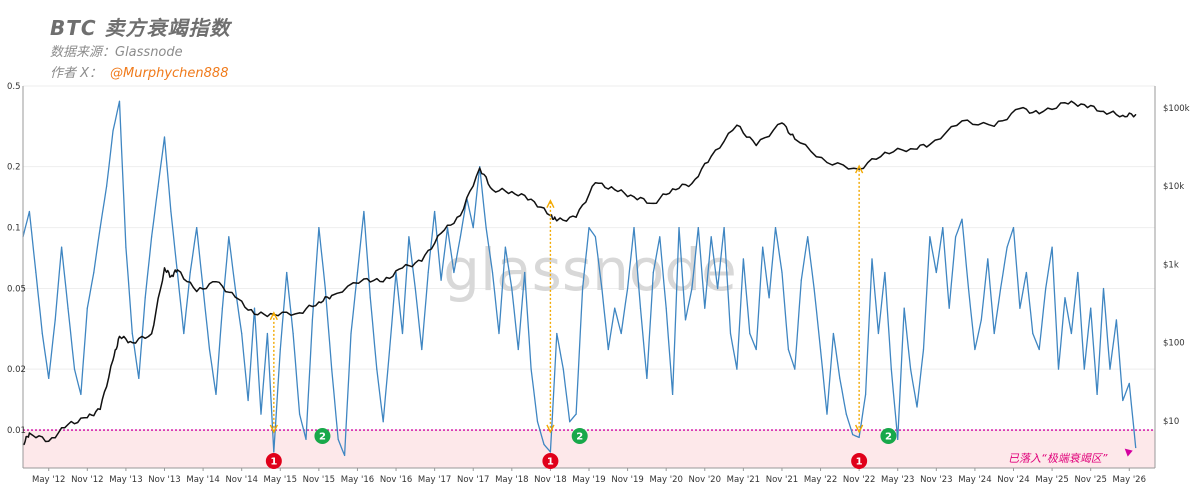 Image resolution: width=1199 pixels, height=503 pixels. I want to click on x-tick-label: May '26, so click(1129, 480).